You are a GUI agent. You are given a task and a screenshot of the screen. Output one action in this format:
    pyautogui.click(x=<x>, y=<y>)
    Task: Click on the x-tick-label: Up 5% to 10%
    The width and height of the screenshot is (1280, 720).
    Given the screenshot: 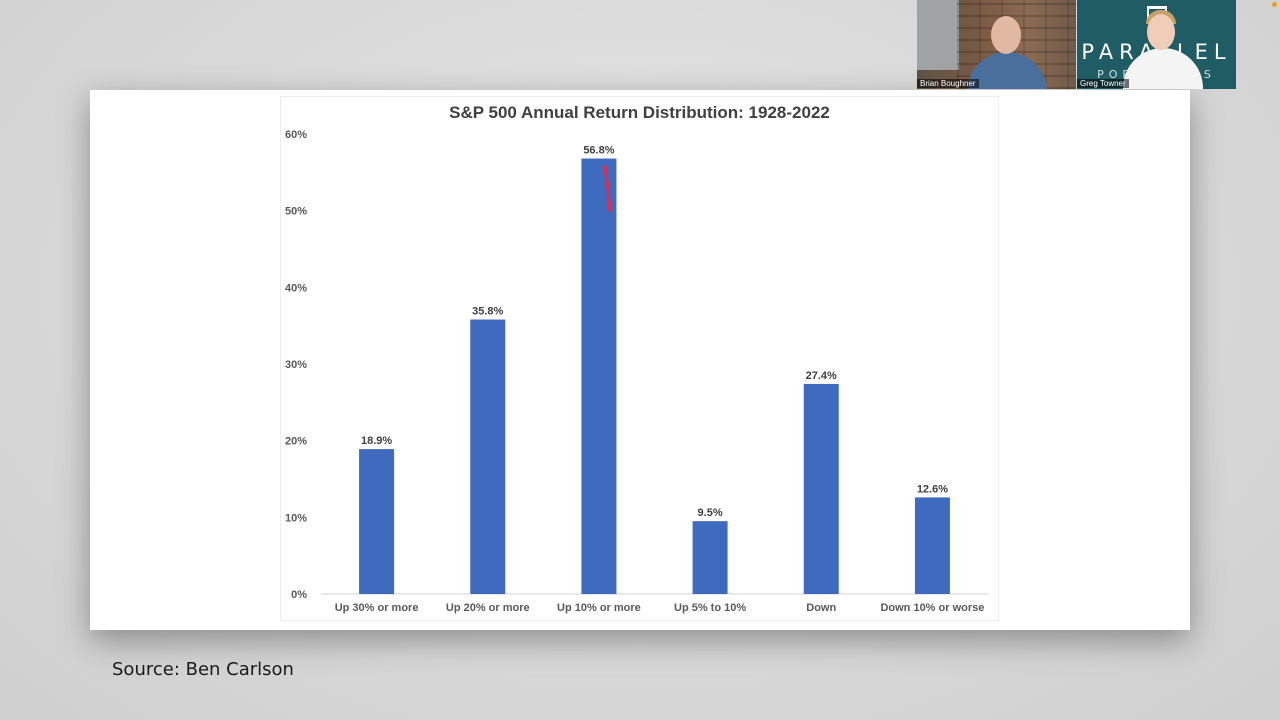 What is the action you would take?
    pyautogui.click(x=710, y=608)
    